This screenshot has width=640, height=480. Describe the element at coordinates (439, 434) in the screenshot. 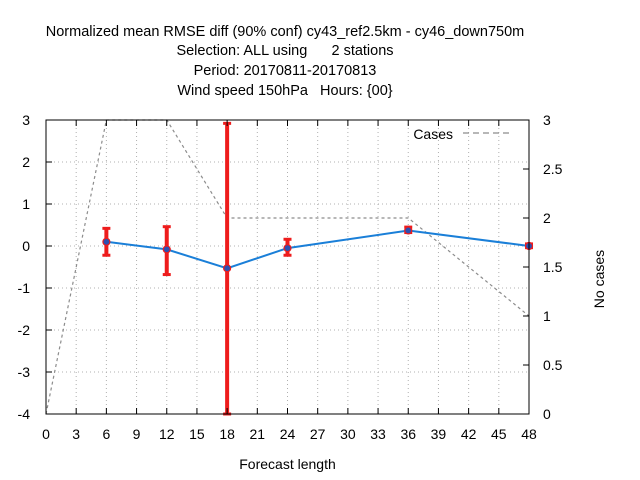

I see `x-tick-label-39: 39` at that location.